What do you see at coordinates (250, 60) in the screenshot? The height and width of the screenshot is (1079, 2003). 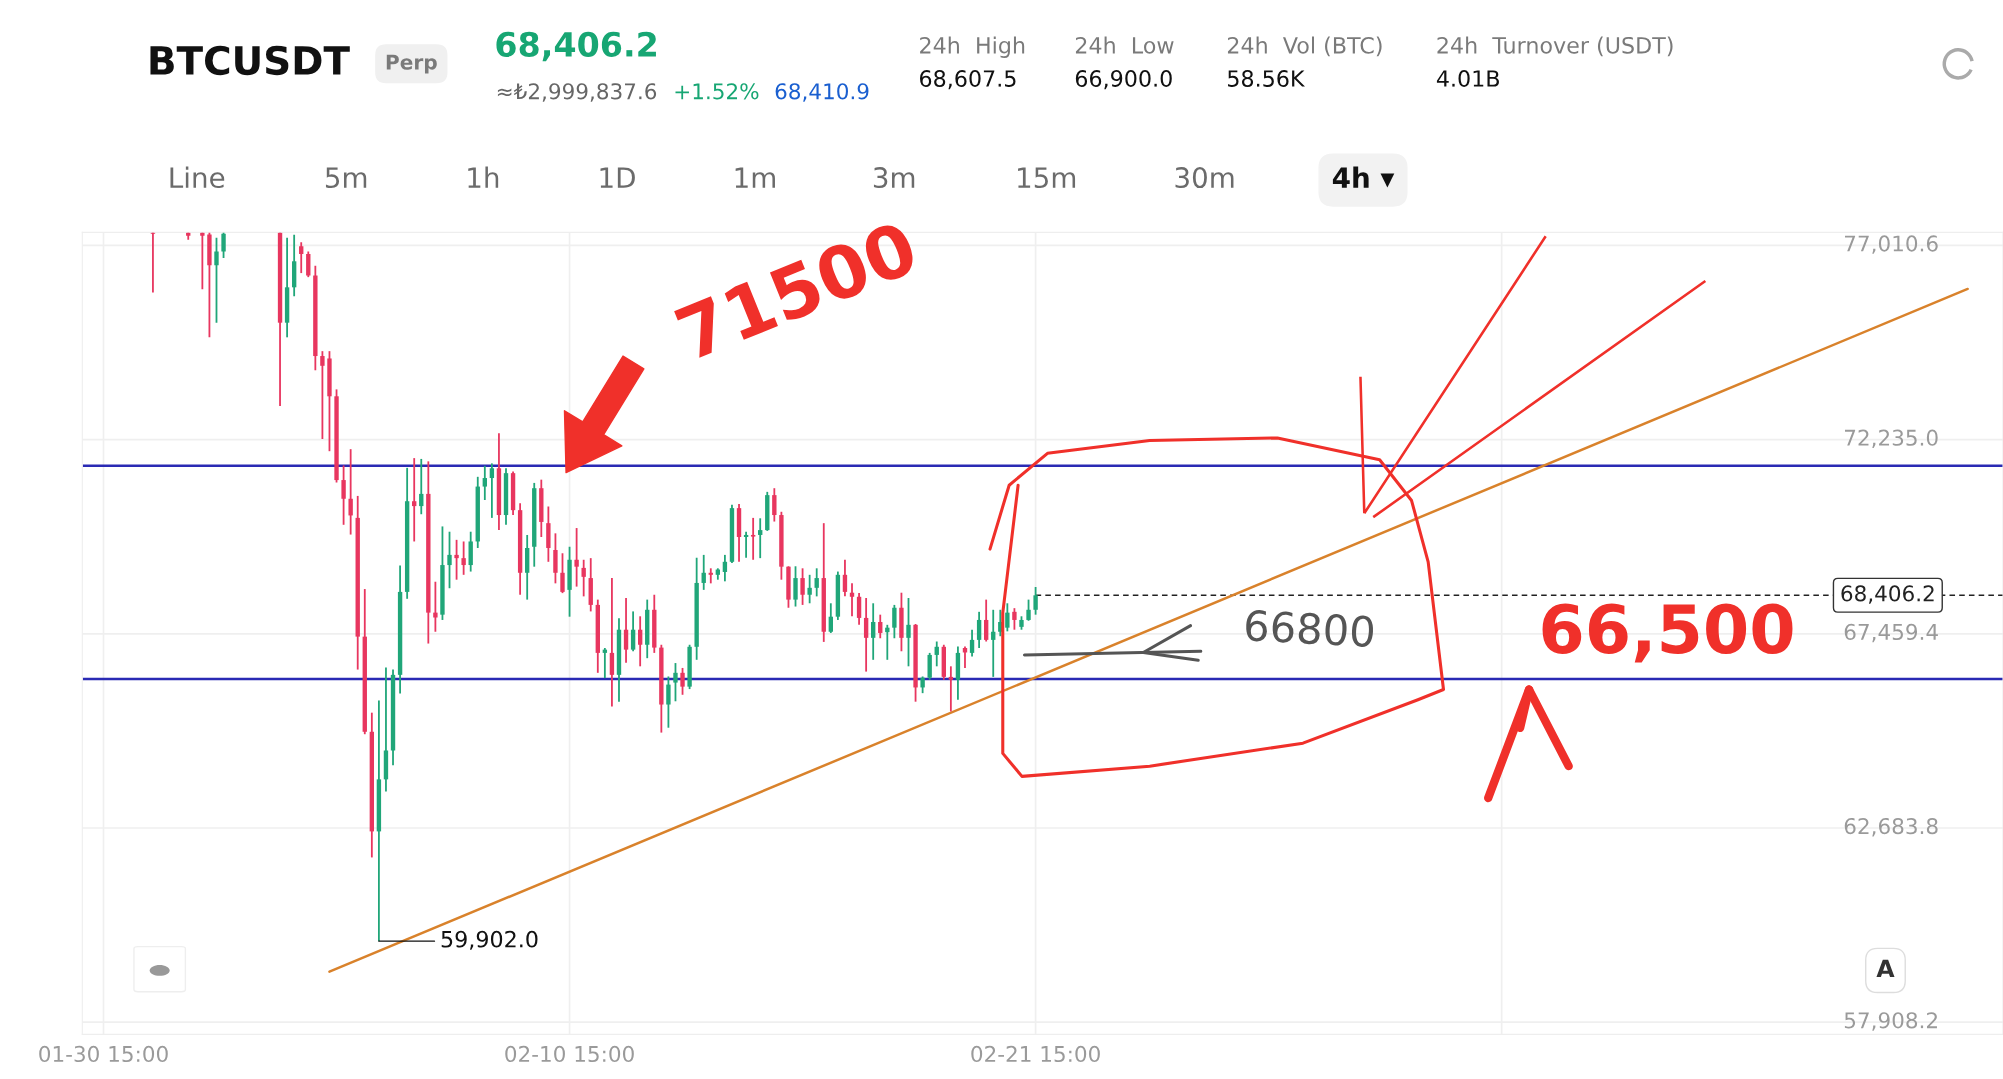 I see `chart-title: BTCUSDT` at bounding box center [250, 60].